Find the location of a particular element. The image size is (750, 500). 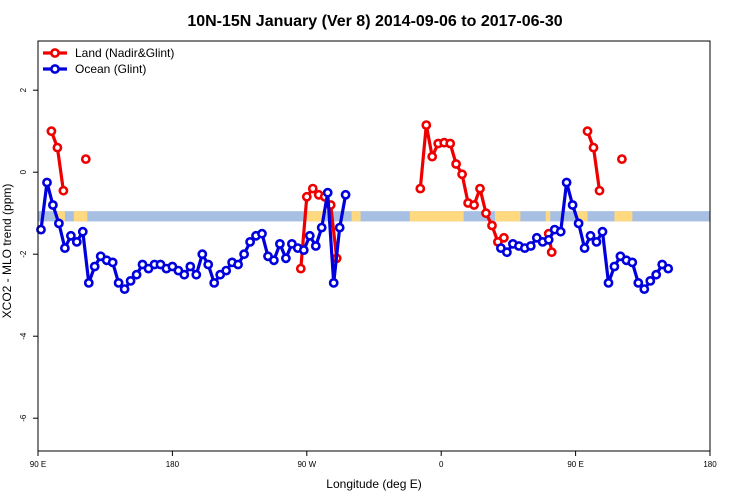

reference-band is located at coordinates (374, 216).